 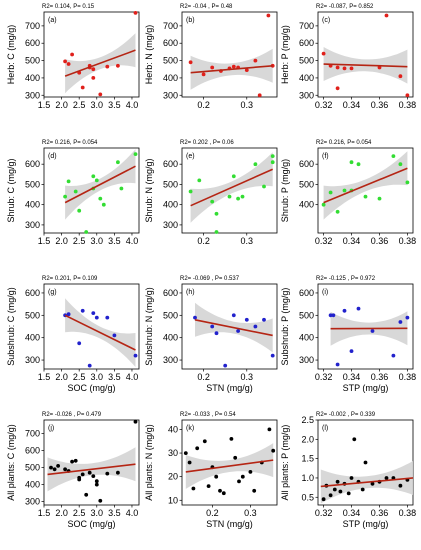 What do you see at coordinates (51, 428) in the screenshot?
I see `panel-label-j: (j)` at bounding box center [51, 428].